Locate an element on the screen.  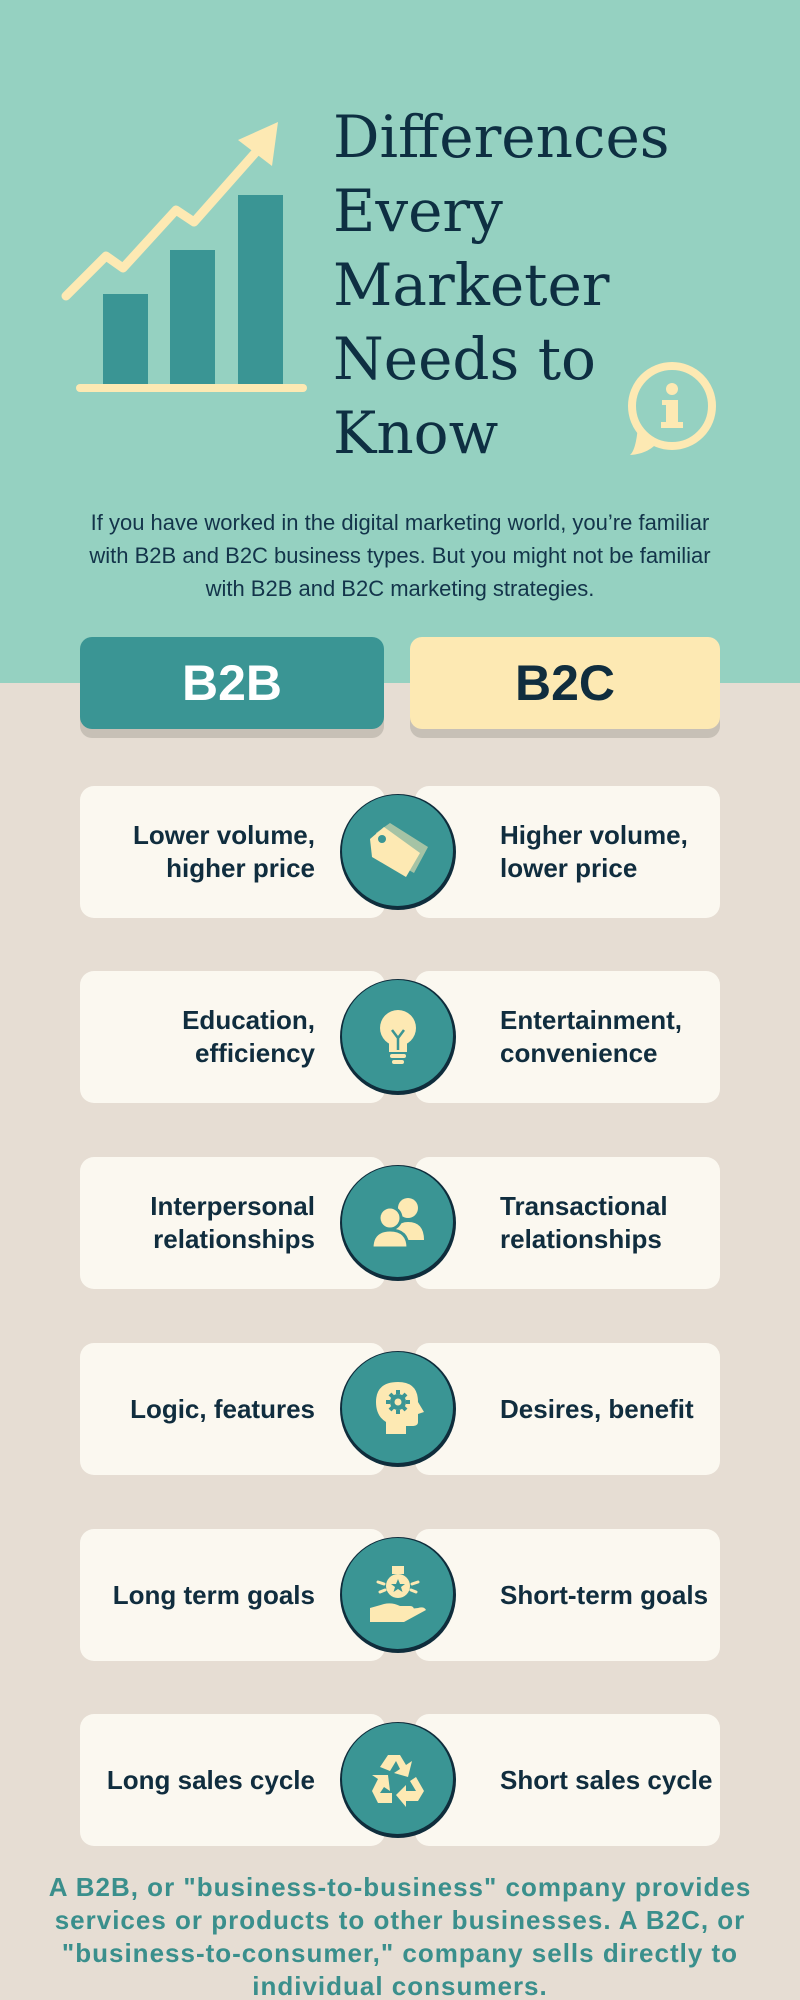
comparison-row: Long term goals Short-term goals is located at coordinates (400, 1595).